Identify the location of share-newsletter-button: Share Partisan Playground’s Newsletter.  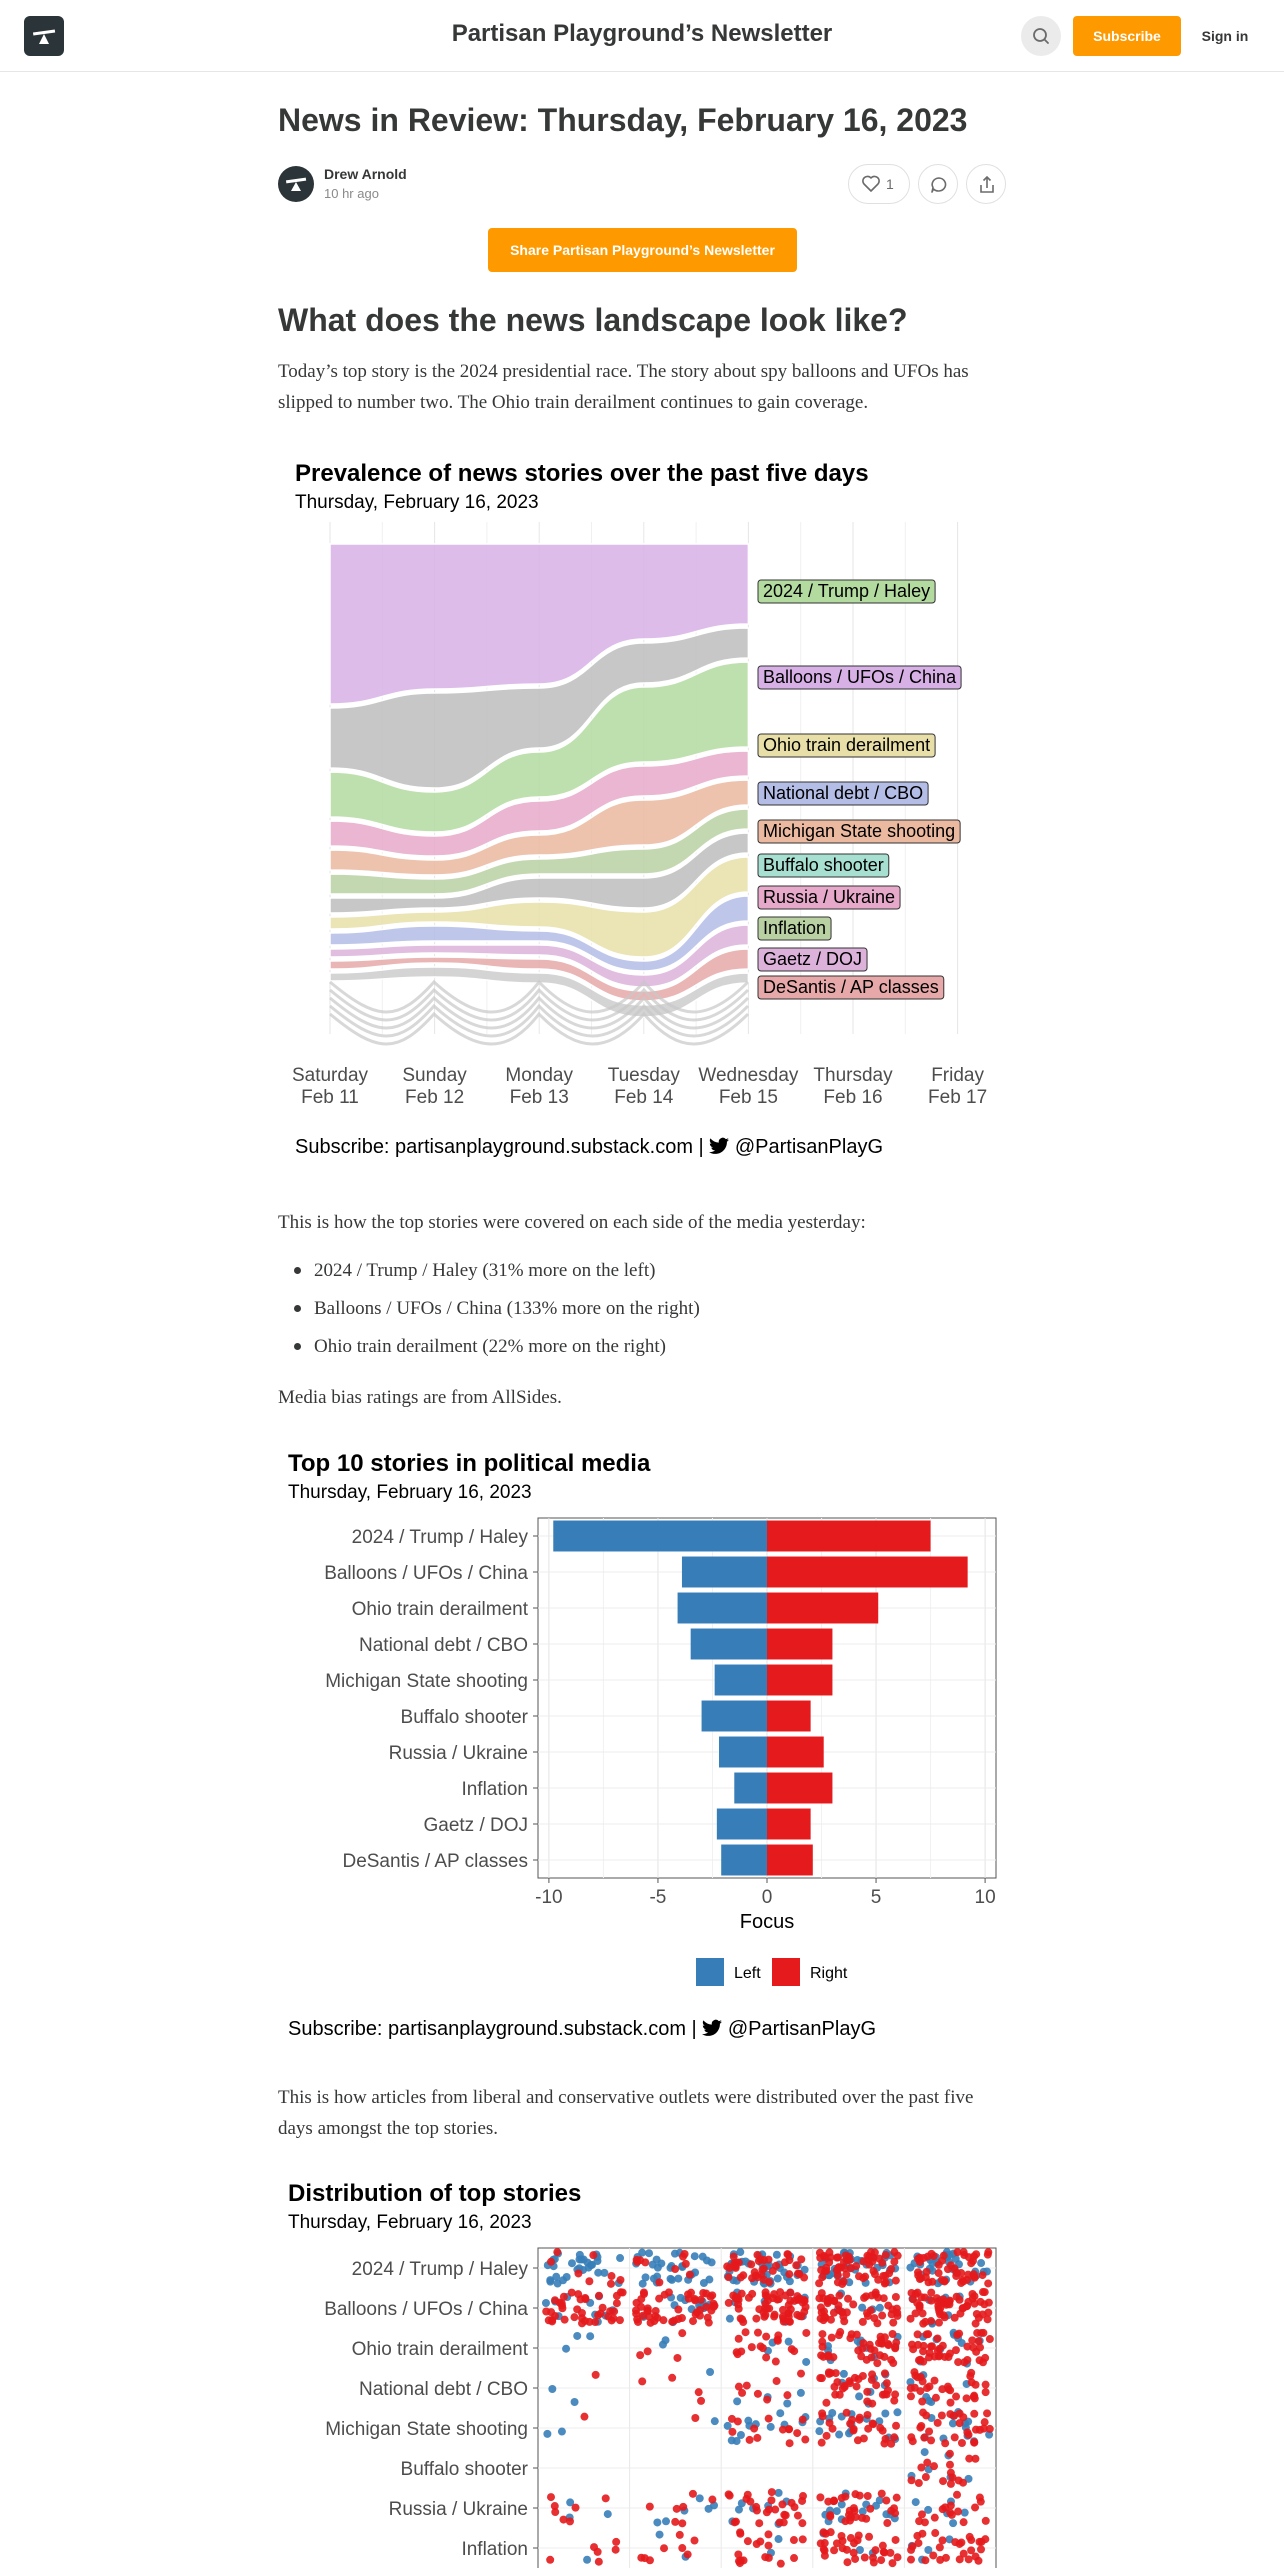
(642, 250).